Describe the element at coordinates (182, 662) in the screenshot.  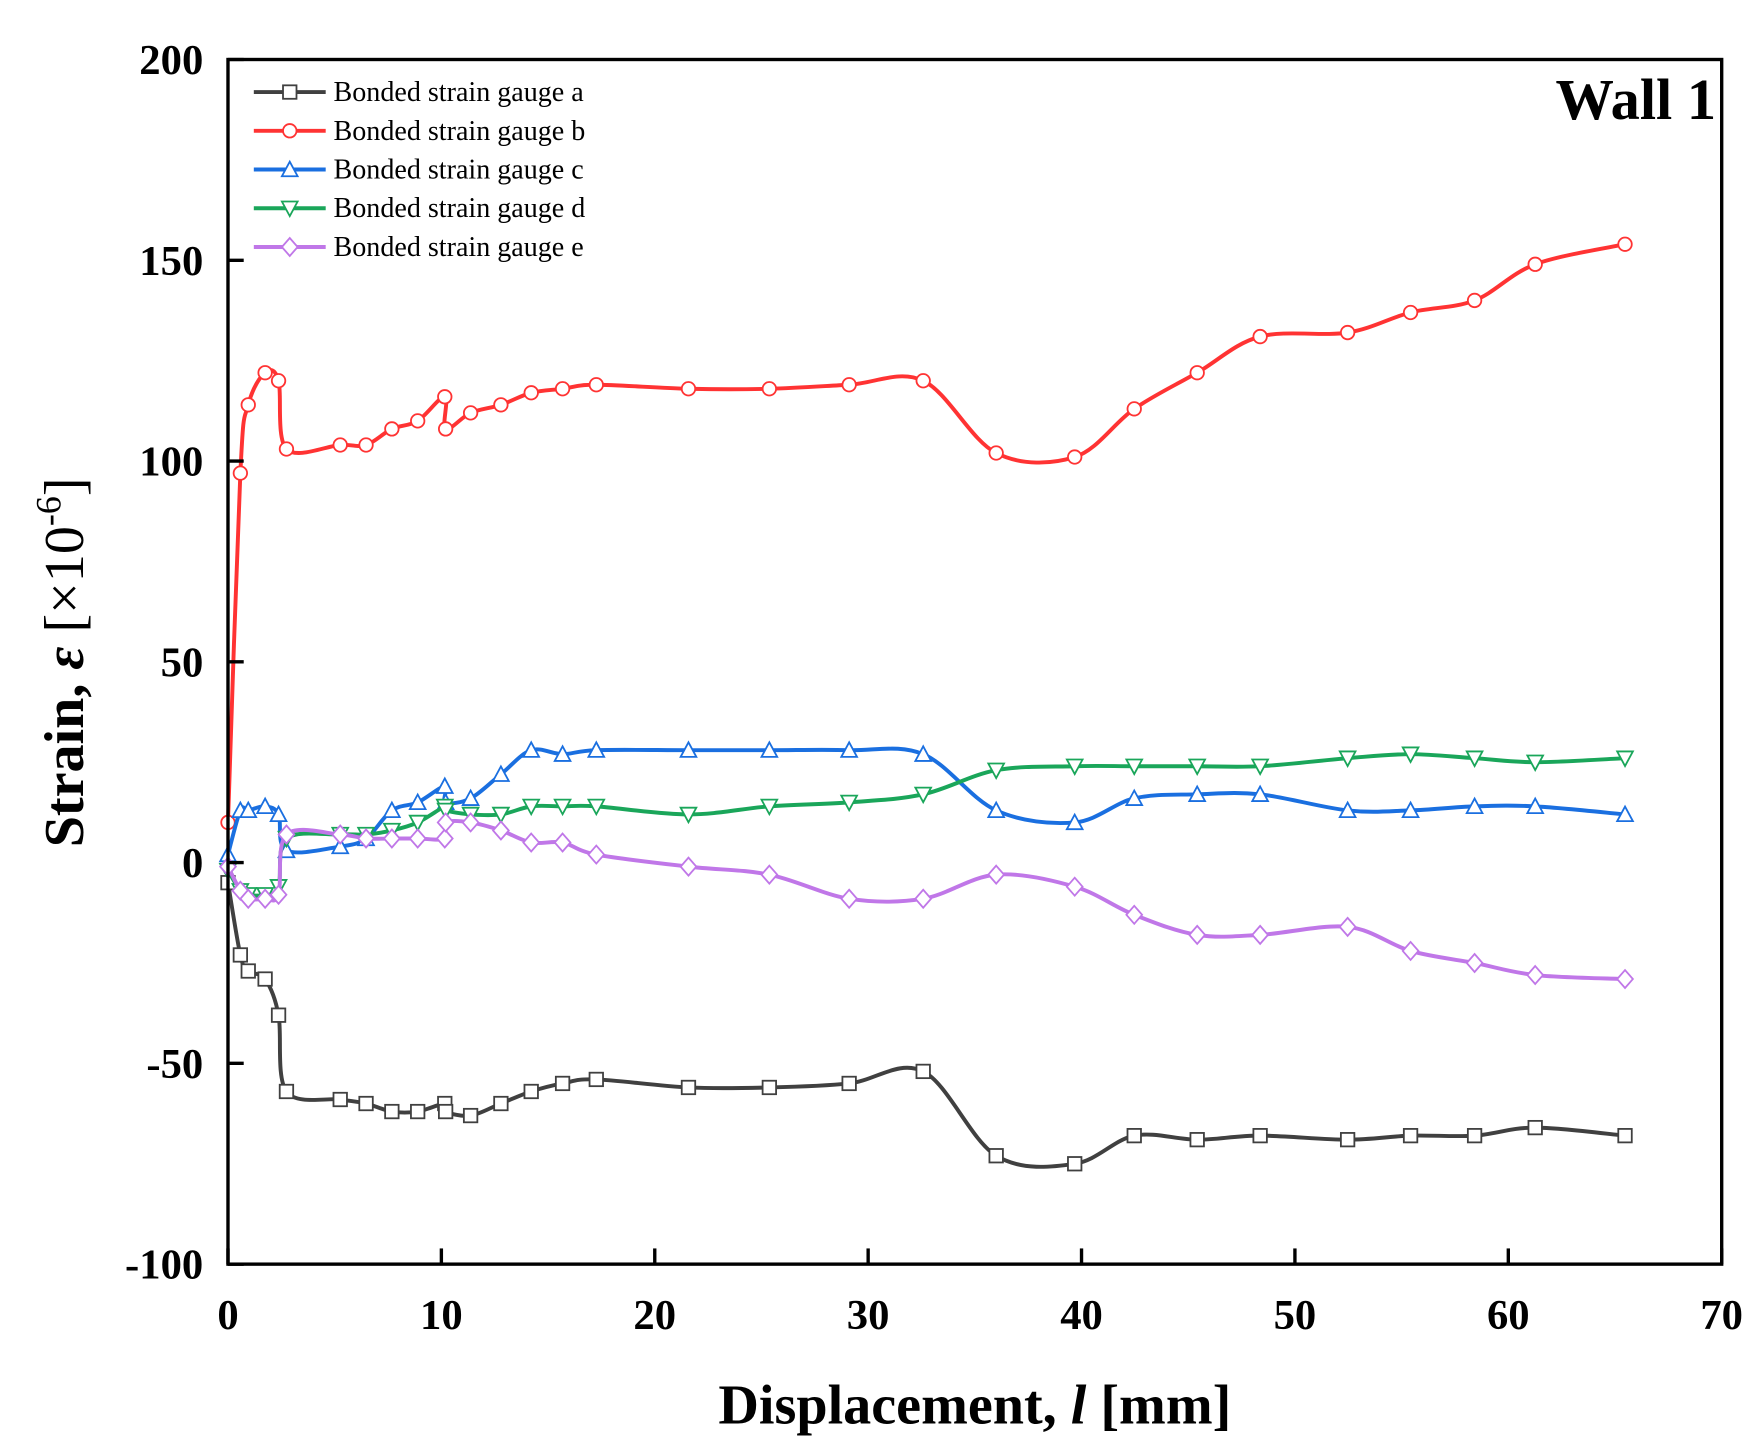
I see `y-tick-label: 50` at that location.